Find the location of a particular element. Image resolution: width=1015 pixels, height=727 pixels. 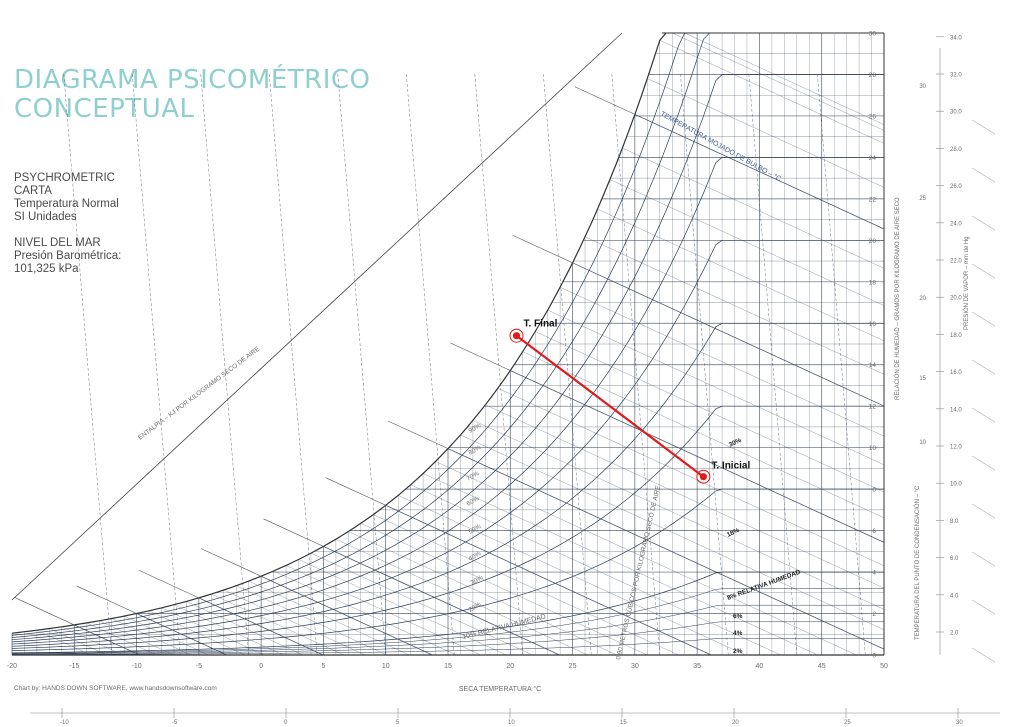

dew-tick-label: 10 is located at coordinates (922, 443).